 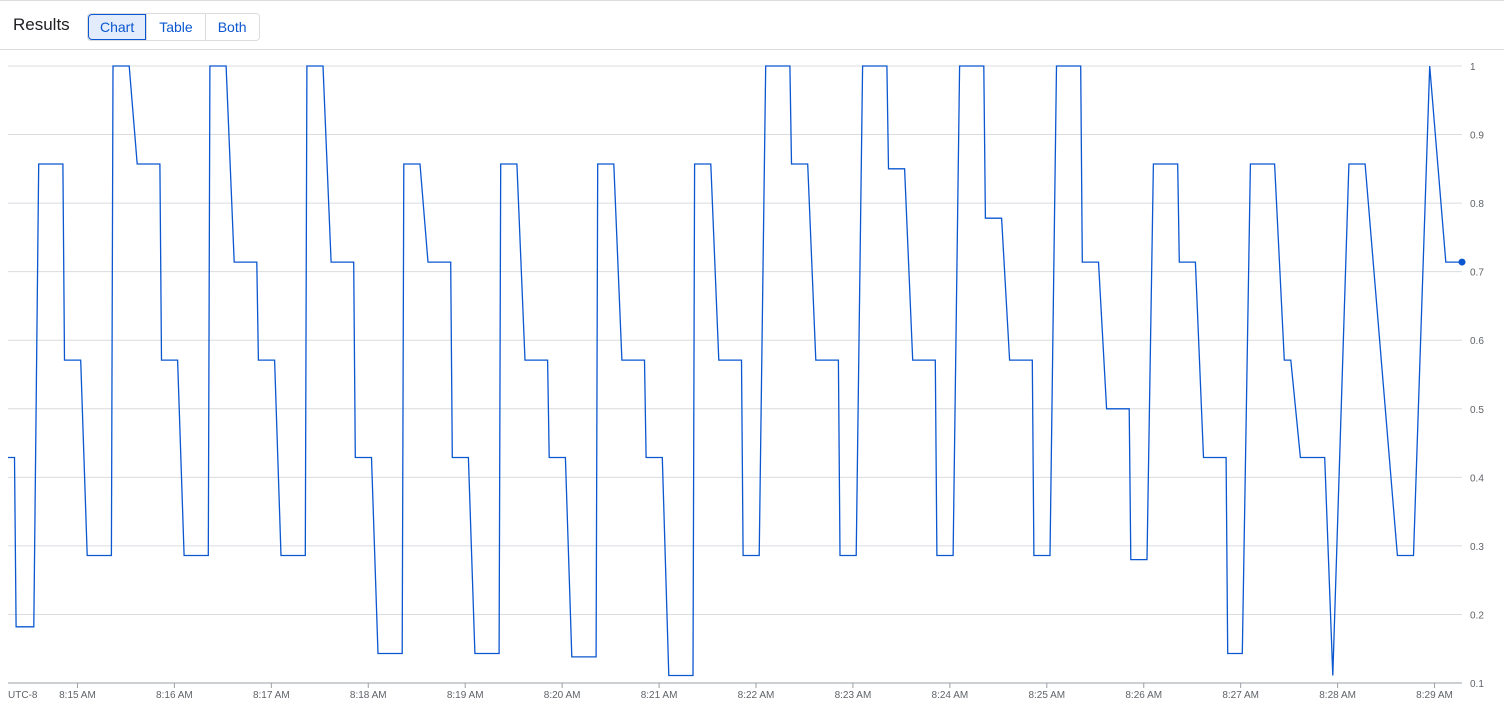 What do you see at coordinates (117, 27) in the screenshot?
I see `view-chart-button: Chart` at bounding box center [117, 27].